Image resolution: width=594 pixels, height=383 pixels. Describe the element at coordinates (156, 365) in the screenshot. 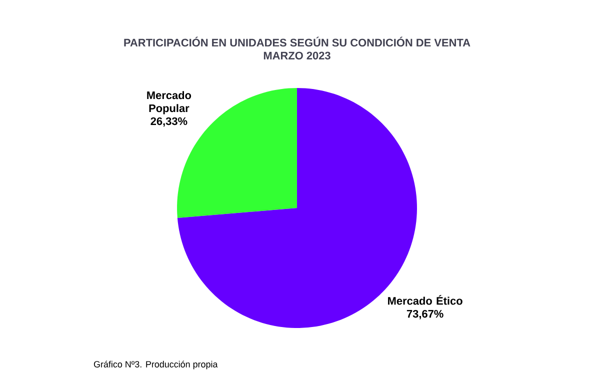

I see `text: Gráfico Nº3. Producción propia` at that location.